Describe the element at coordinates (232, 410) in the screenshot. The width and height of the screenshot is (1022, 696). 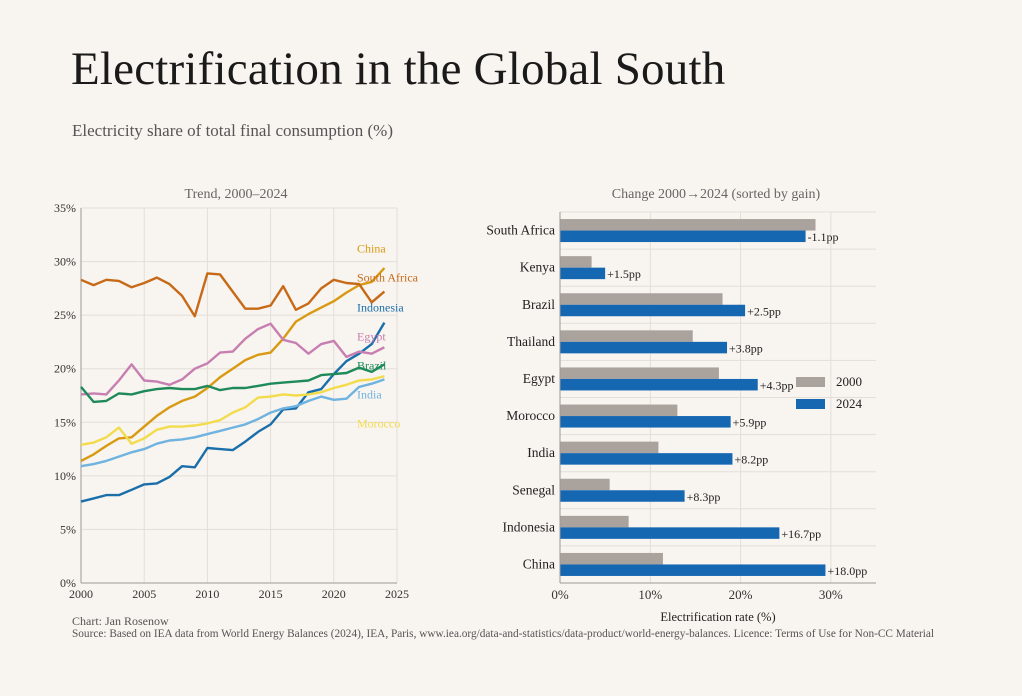
I see `series-line-morocco` at that location.